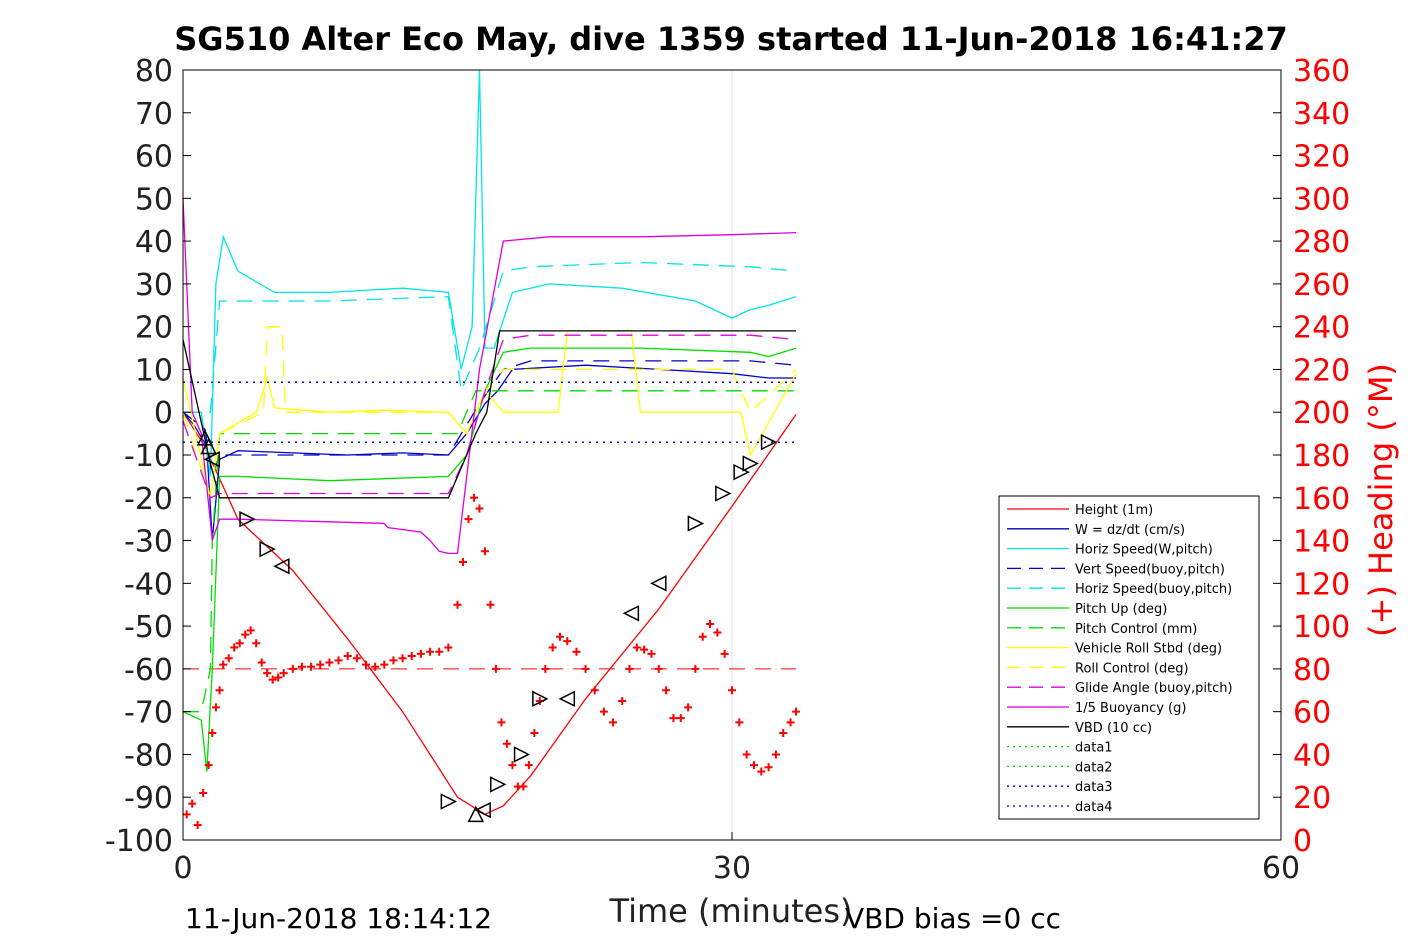 This screenshot has width=1417, height=945. Describe the element at coordinates (148, 542) in the screenshot. I see `y-tick-label: -30` at that location.